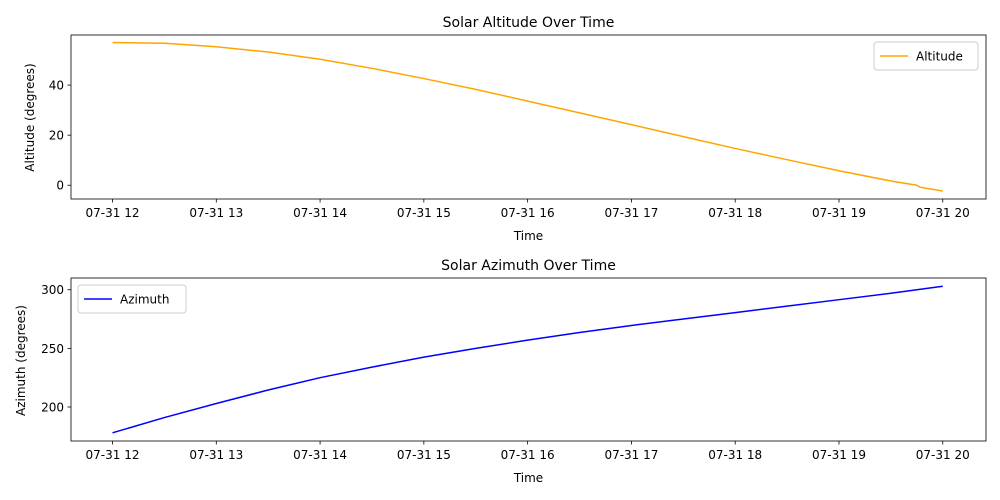  I want to click on azimuth-x-tick-label: 07-31 13, so click(216, 455).